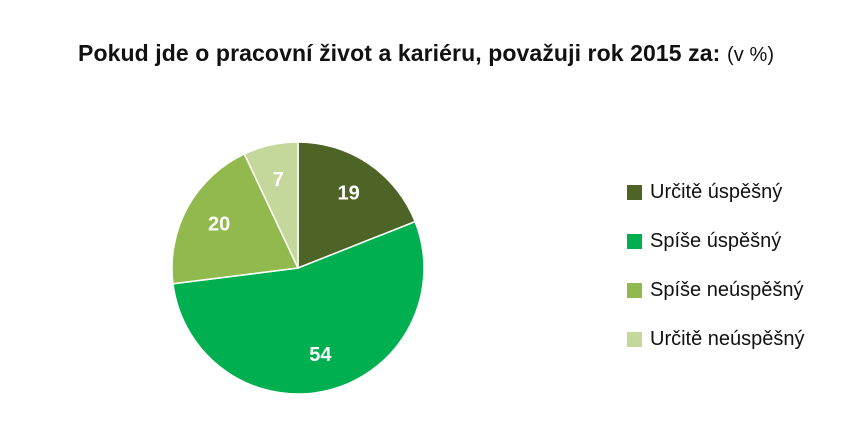  I want to click on pie-labels: 19 54 20 7, so click(284, 267).